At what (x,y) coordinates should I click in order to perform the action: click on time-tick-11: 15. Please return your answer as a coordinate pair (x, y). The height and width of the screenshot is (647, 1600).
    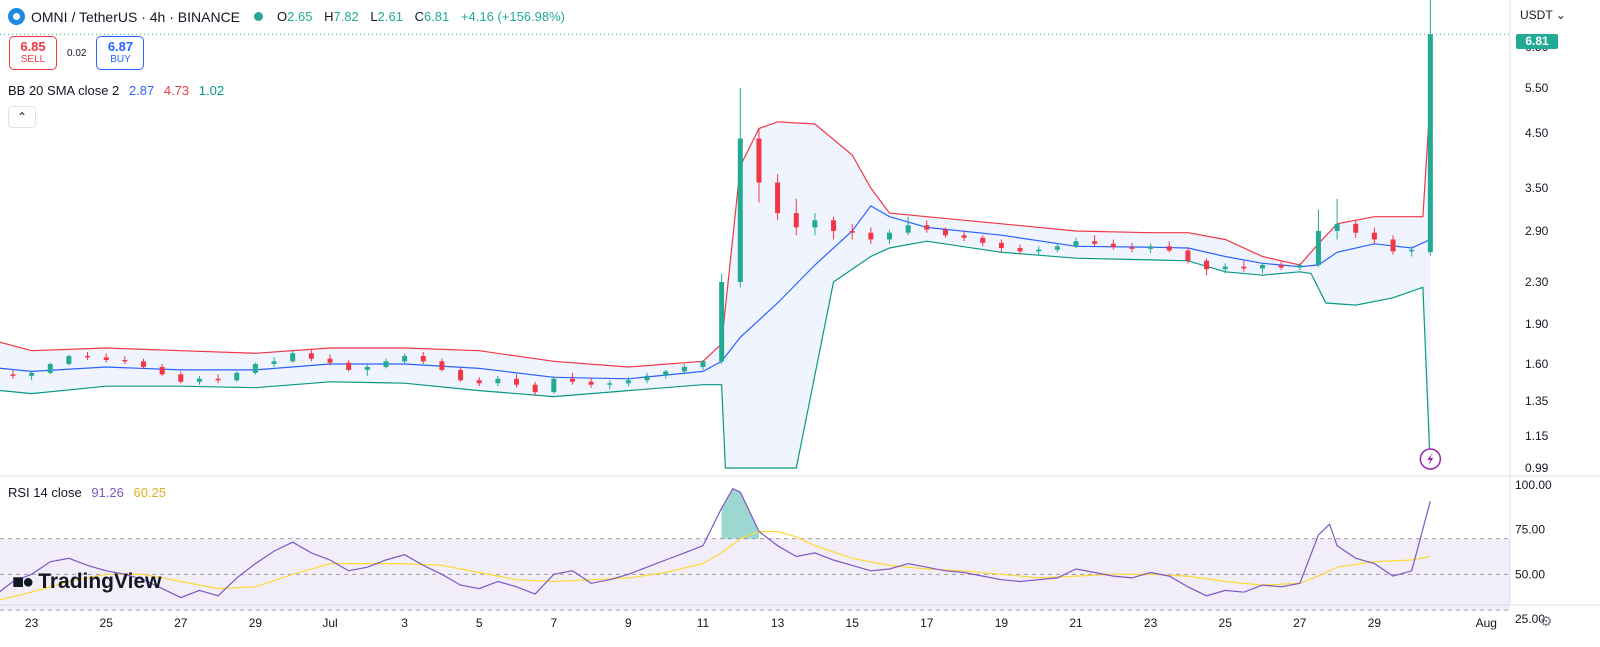
    Looking at the image, I should click on (853, 623).